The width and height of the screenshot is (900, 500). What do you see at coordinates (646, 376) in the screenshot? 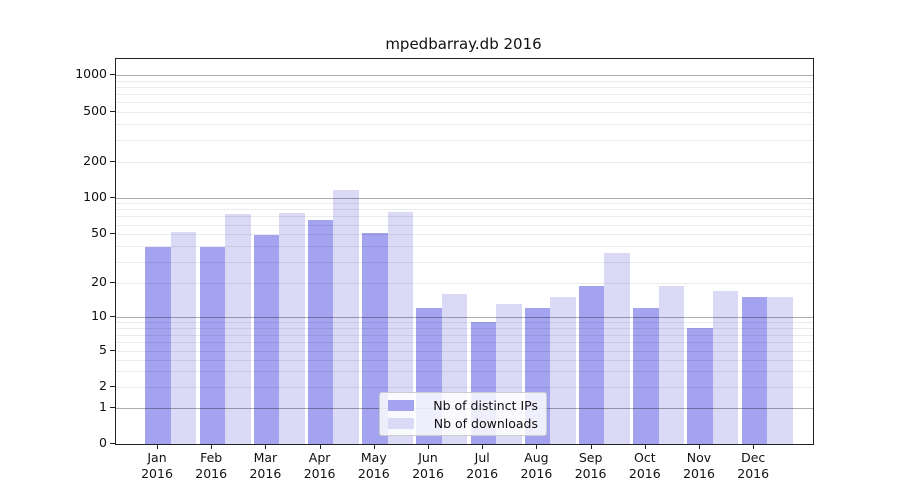
I see `bar-distinct-ips-oct` at bounding box center [646, 376].